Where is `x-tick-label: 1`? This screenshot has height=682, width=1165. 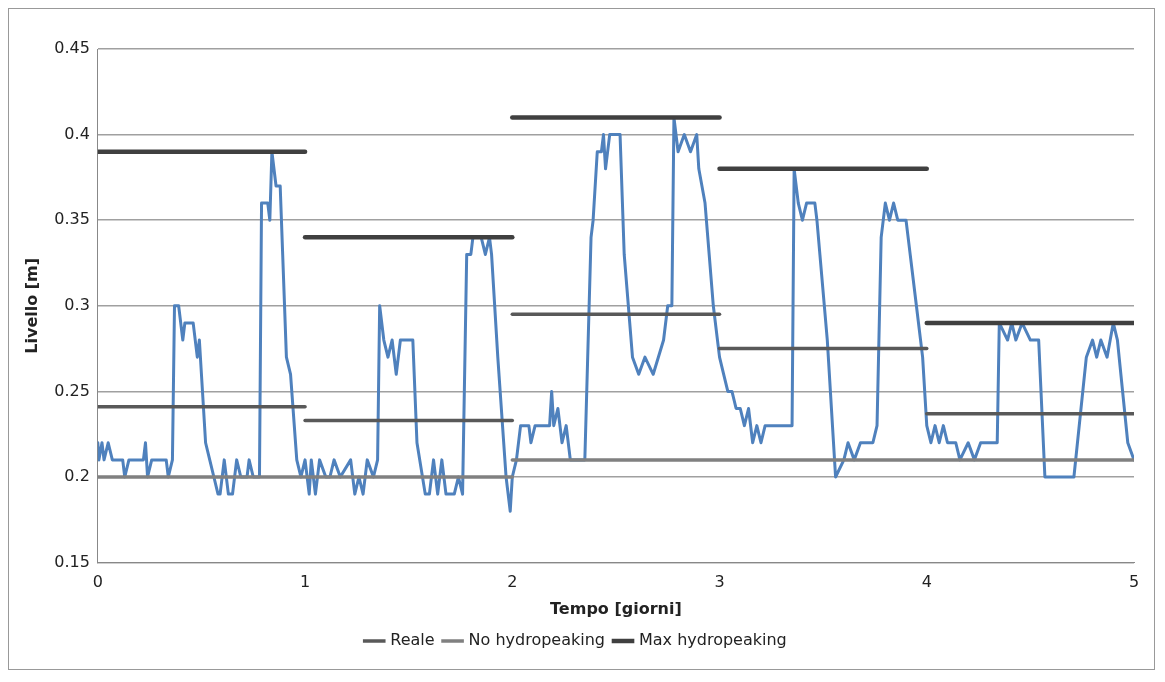 x-tick-label: 1 is located at coordinates (305, 582).